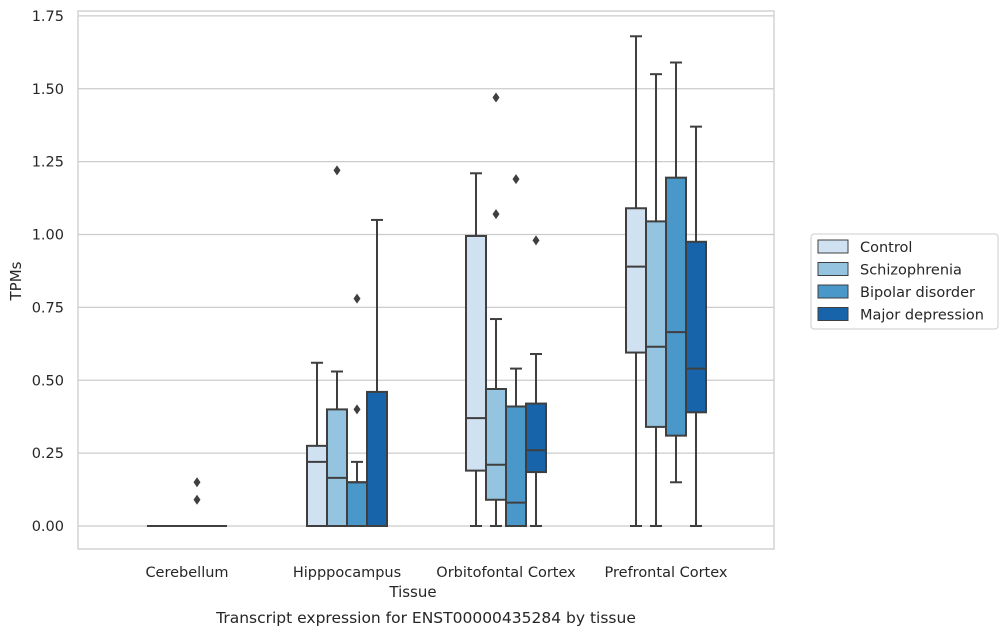 This screenshot has width=1007, height=636. What do you see at coordinates (917, 293) in the screenshot?
I see `legend-label: Bipolar disorder` at bounding box center [917, 293].